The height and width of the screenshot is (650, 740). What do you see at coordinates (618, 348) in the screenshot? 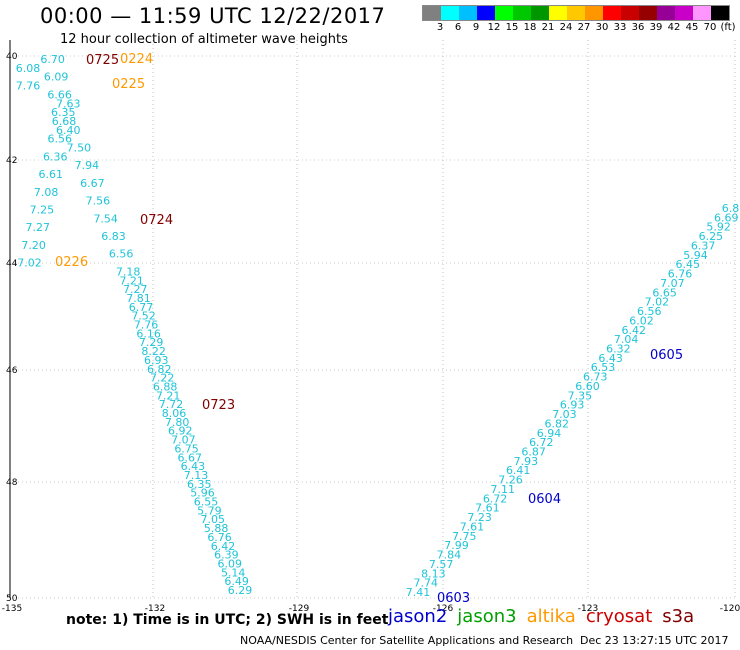
I see `swh-value-label: 6.32` at bounding box center [618, 348].